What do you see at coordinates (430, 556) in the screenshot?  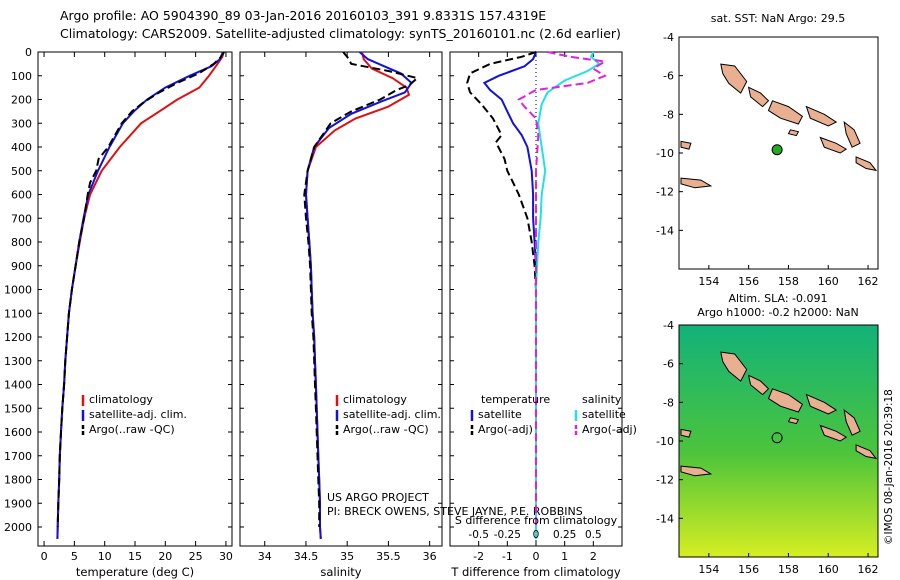 I see `x-tick-label: 36` at bounding box center [430, 556].